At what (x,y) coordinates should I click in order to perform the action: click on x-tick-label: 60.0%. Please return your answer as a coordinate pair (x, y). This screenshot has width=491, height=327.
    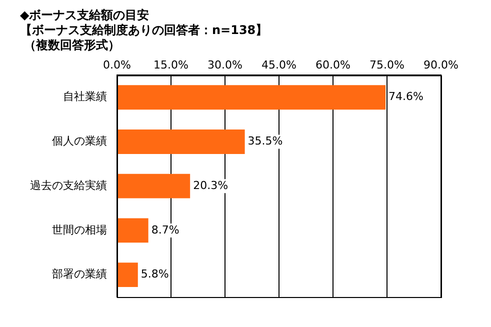
    Looking at the image, I should click on (333, 65).